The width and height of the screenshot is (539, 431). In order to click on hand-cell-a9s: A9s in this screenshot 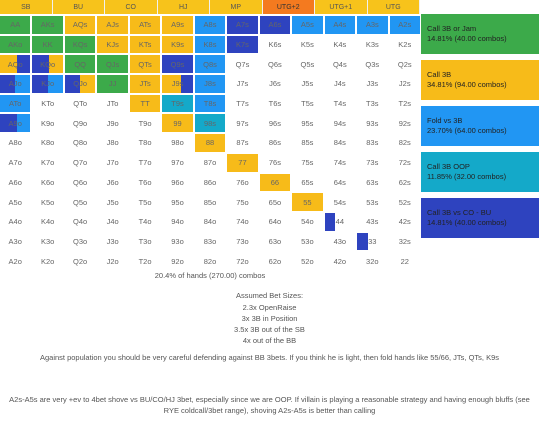, I will do `click(177, 25)`.